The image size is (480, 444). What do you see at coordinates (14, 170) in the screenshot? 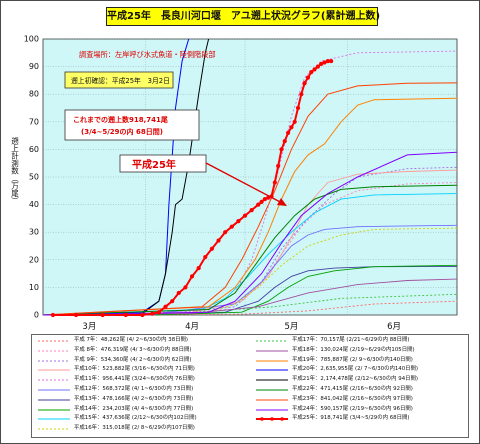
I see `y-axis-label: 遡上計測数（万尾）` at bounding box center [14, 170].